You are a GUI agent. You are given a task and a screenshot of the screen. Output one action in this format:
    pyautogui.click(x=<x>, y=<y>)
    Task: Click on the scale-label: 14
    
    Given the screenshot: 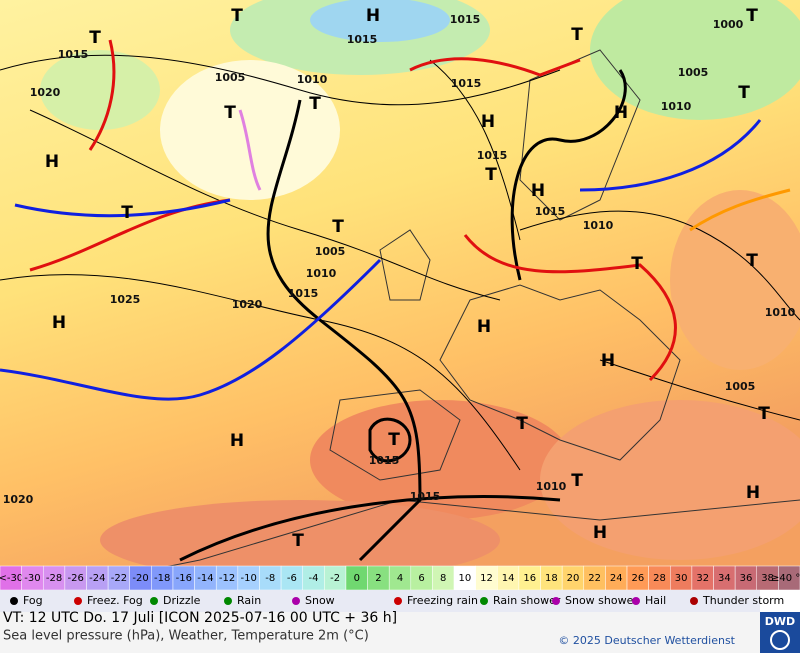 What is the action you would take?
    pyautogui.click(x=508, y=578)
    